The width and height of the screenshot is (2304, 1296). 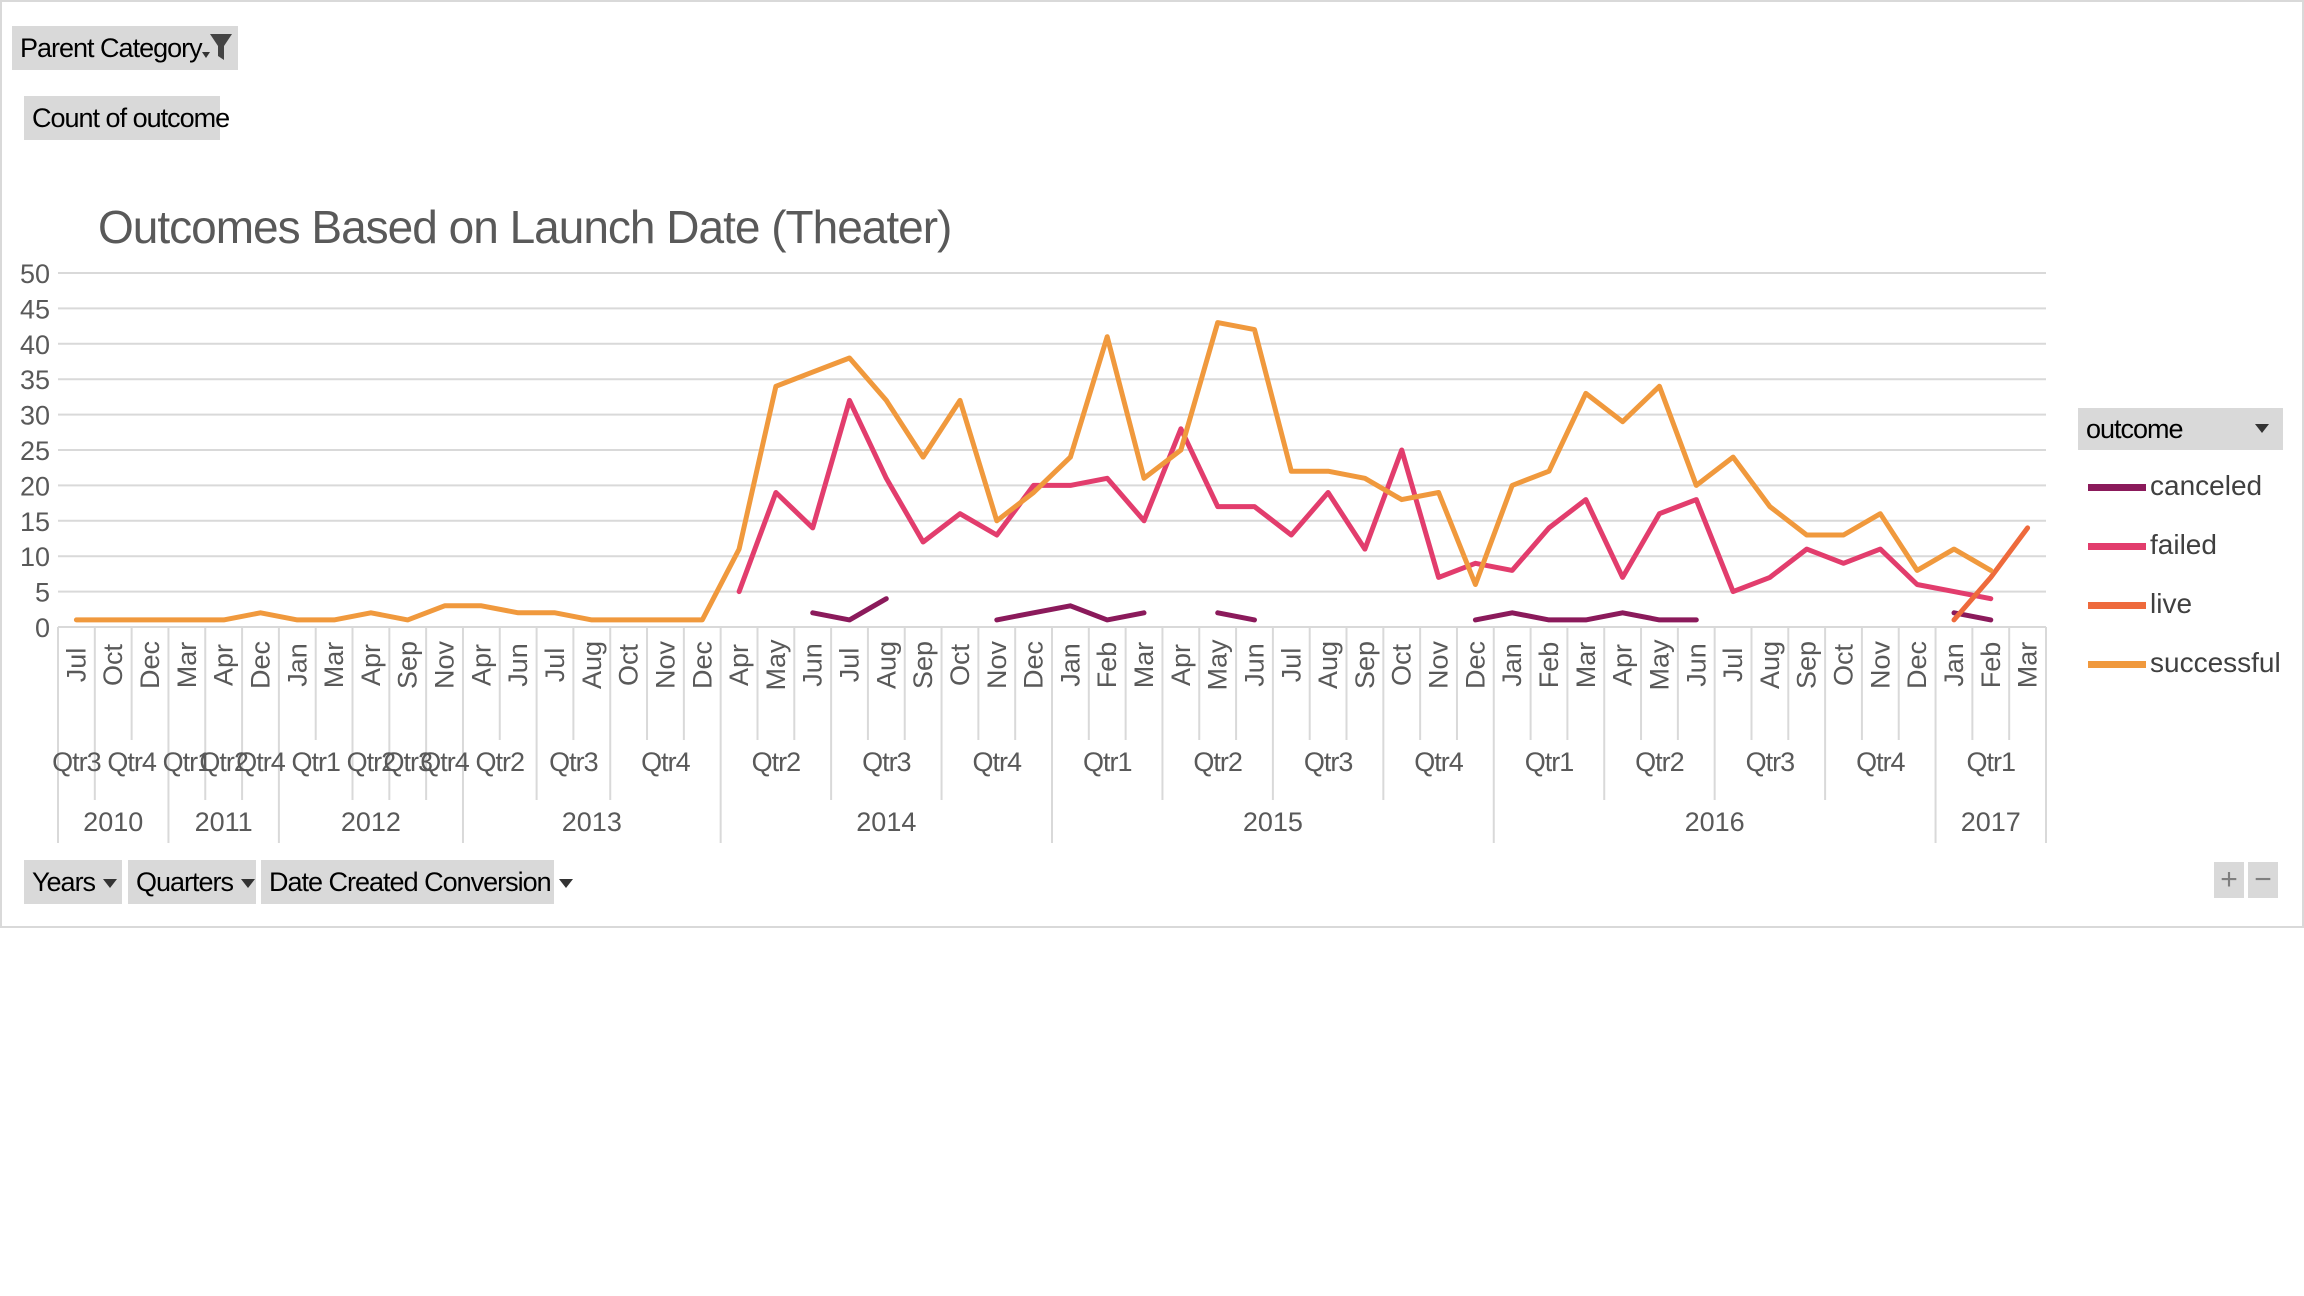 I want to click on legend-item-successful: successful, so click(x=2184, y=663).